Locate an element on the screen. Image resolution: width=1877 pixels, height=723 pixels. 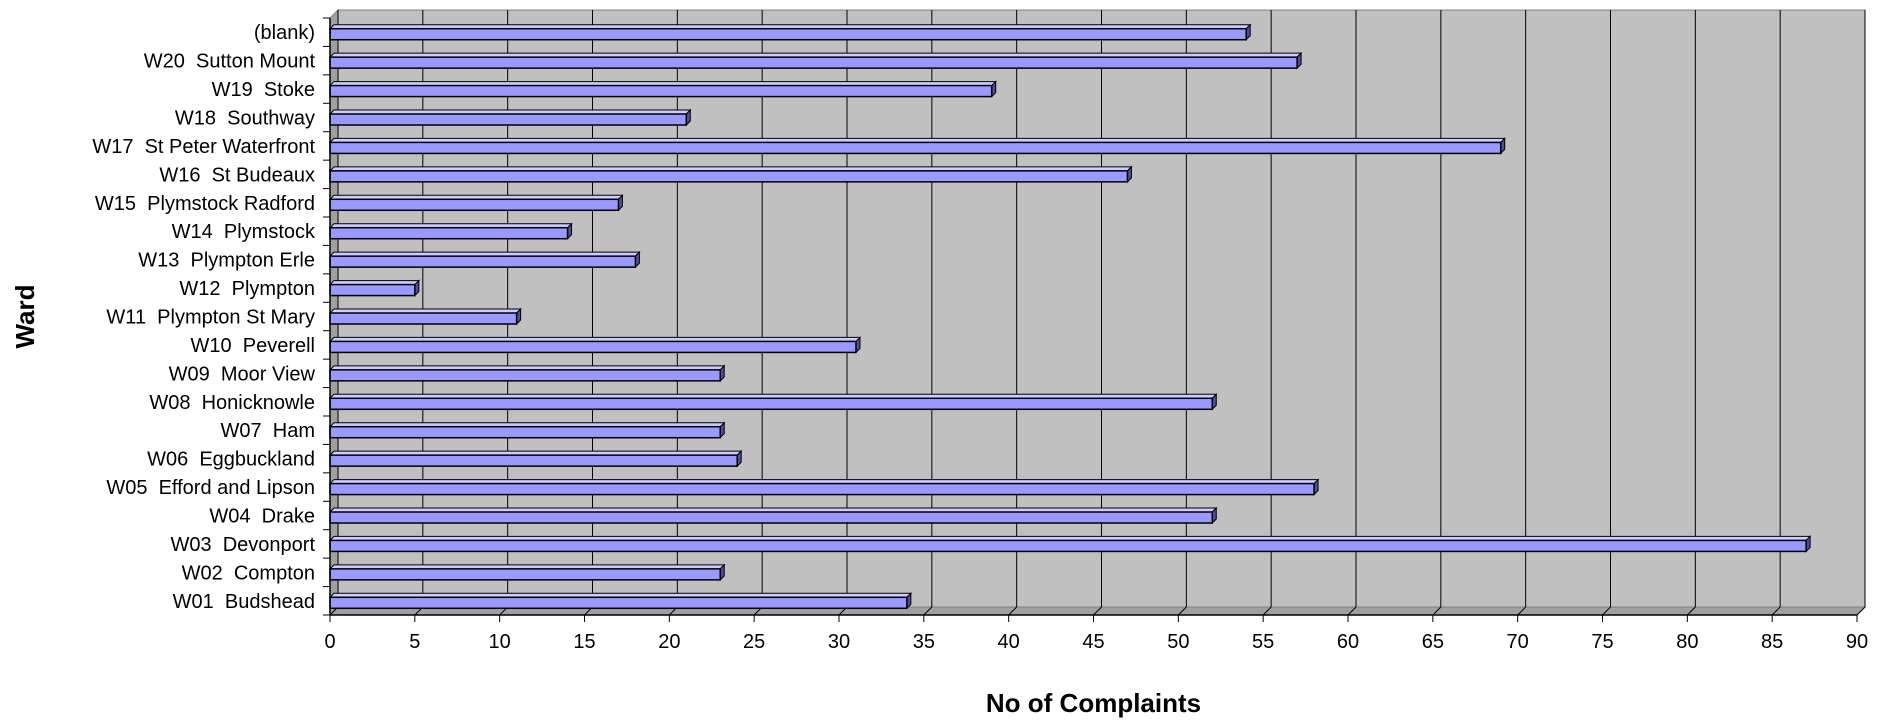
y-tick-label: W12 Plympton is located at coordinates (247, 289).